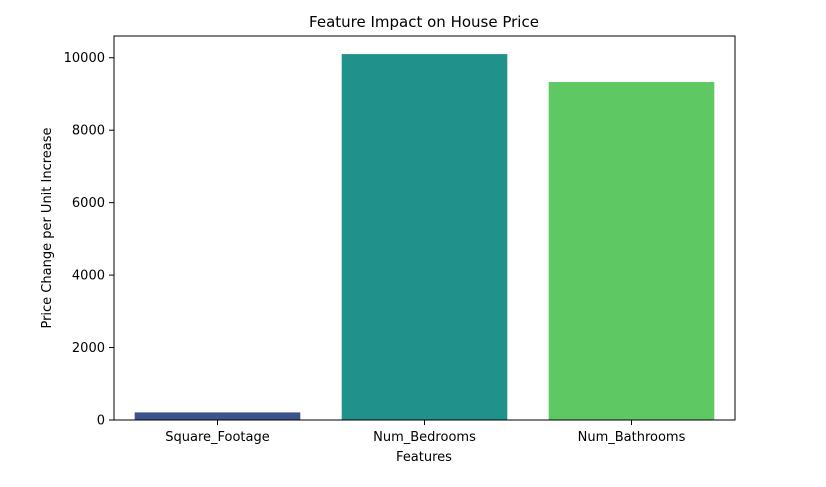  What do you see at coordinates (88, 348) in the screenshot?
I see `y-tick-label: 2000` at bounding box center [88, 348].